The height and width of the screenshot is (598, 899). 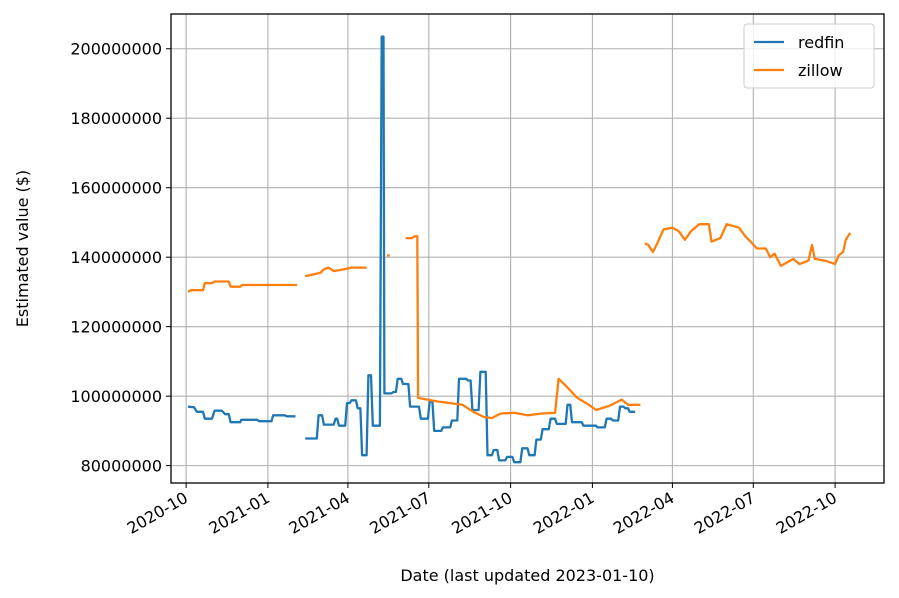 I want to click on x-tick-label: 2021-10, so click(x=481, y=513).